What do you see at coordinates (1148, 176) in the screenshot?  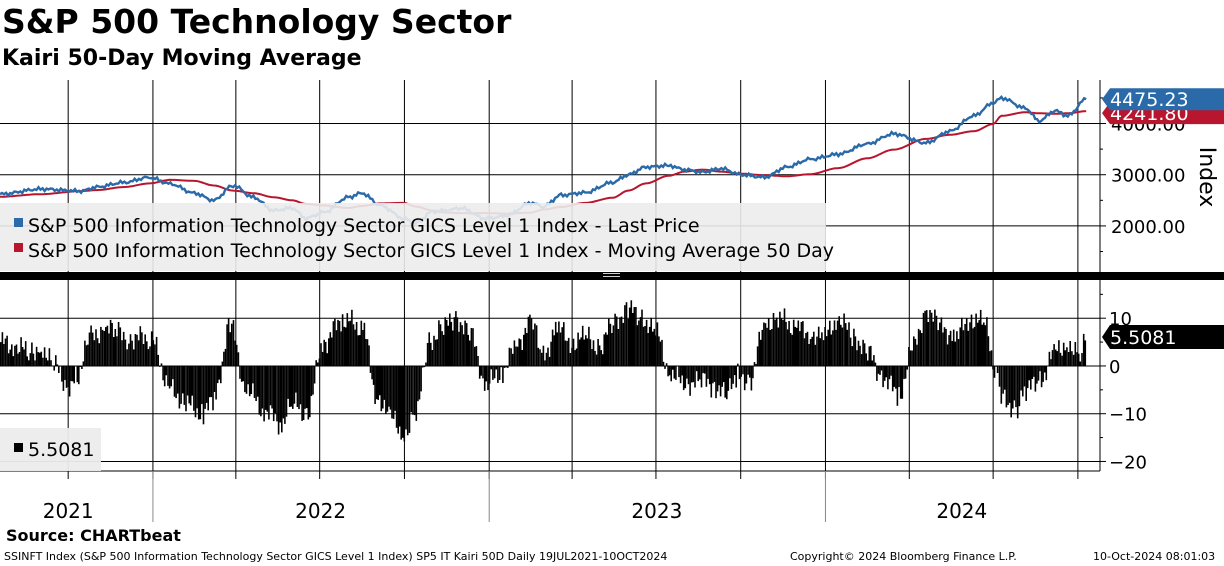 I see `top-y-tick-label: 3000.00` at bounding box center [1148, 176].